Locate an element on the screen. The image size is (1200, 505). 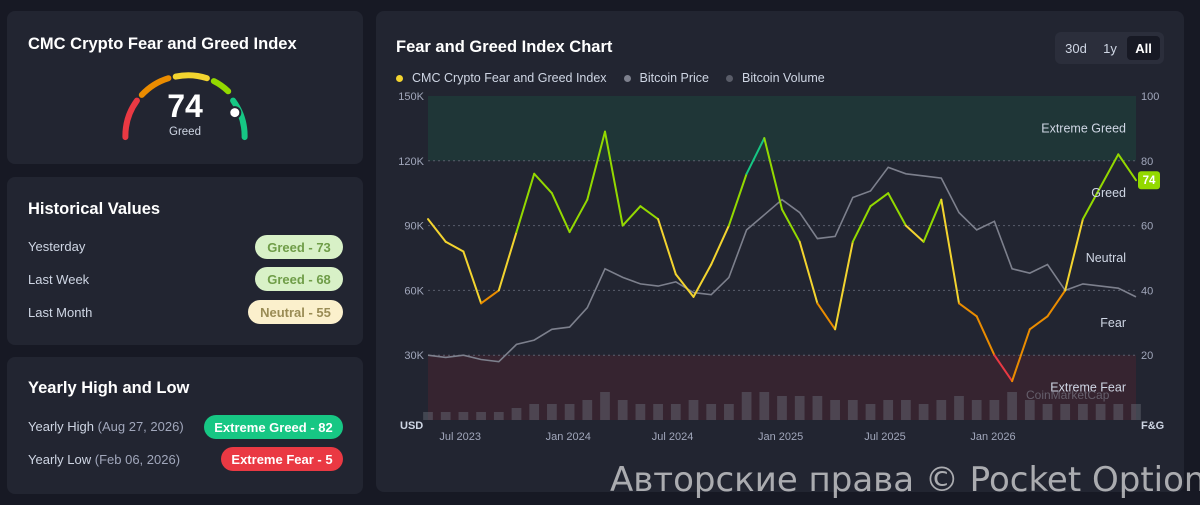
gauge-segment-greed is located at coordinates (221, 86).